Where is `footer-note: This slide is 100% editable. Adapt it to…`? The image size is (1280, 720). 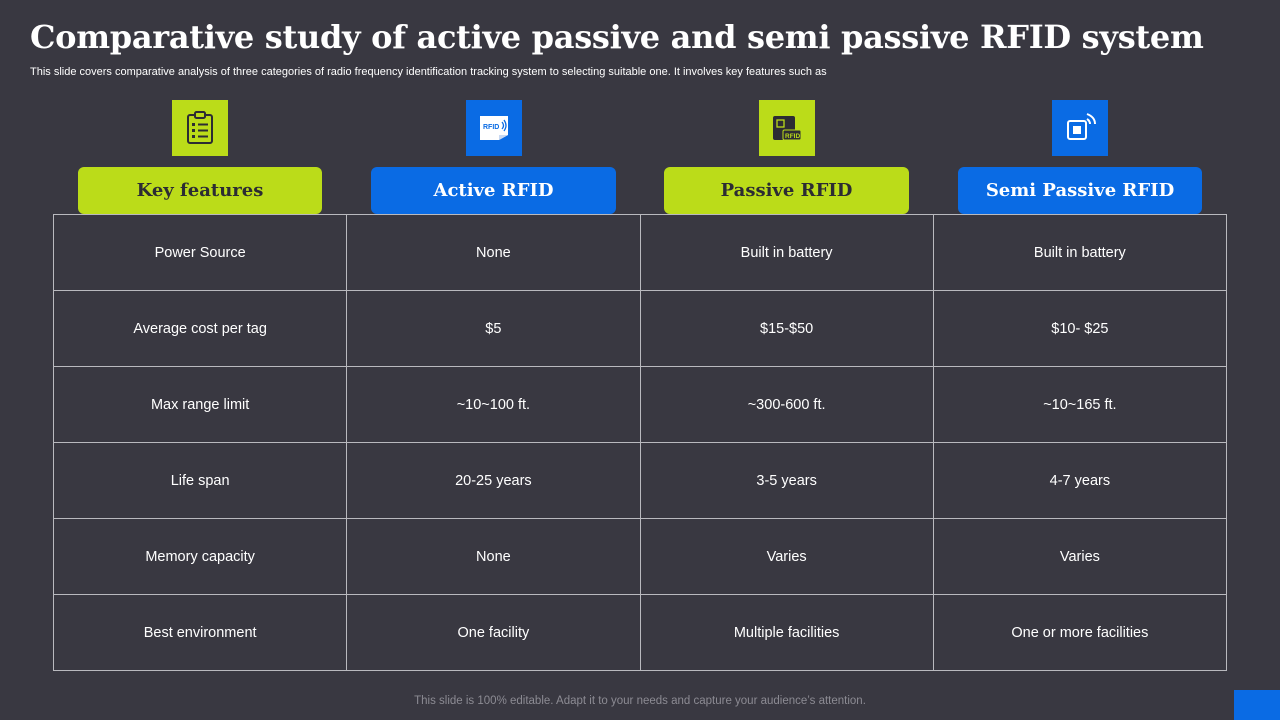 footer-note: This slide is 100% editable. Adapt it to… is located at coordinates (640, 701).